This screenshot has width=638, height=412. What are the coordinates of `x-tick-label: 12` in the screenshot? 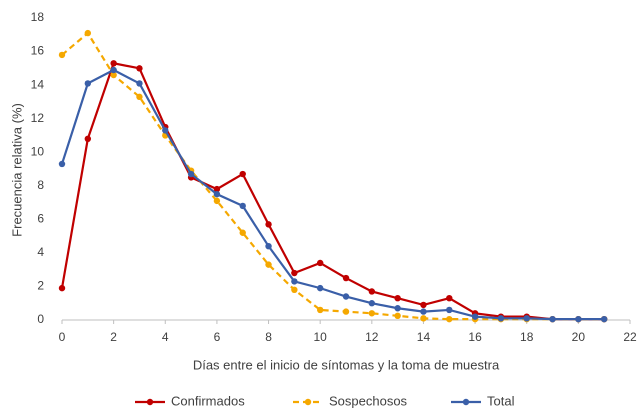 It's located at (372, 337).